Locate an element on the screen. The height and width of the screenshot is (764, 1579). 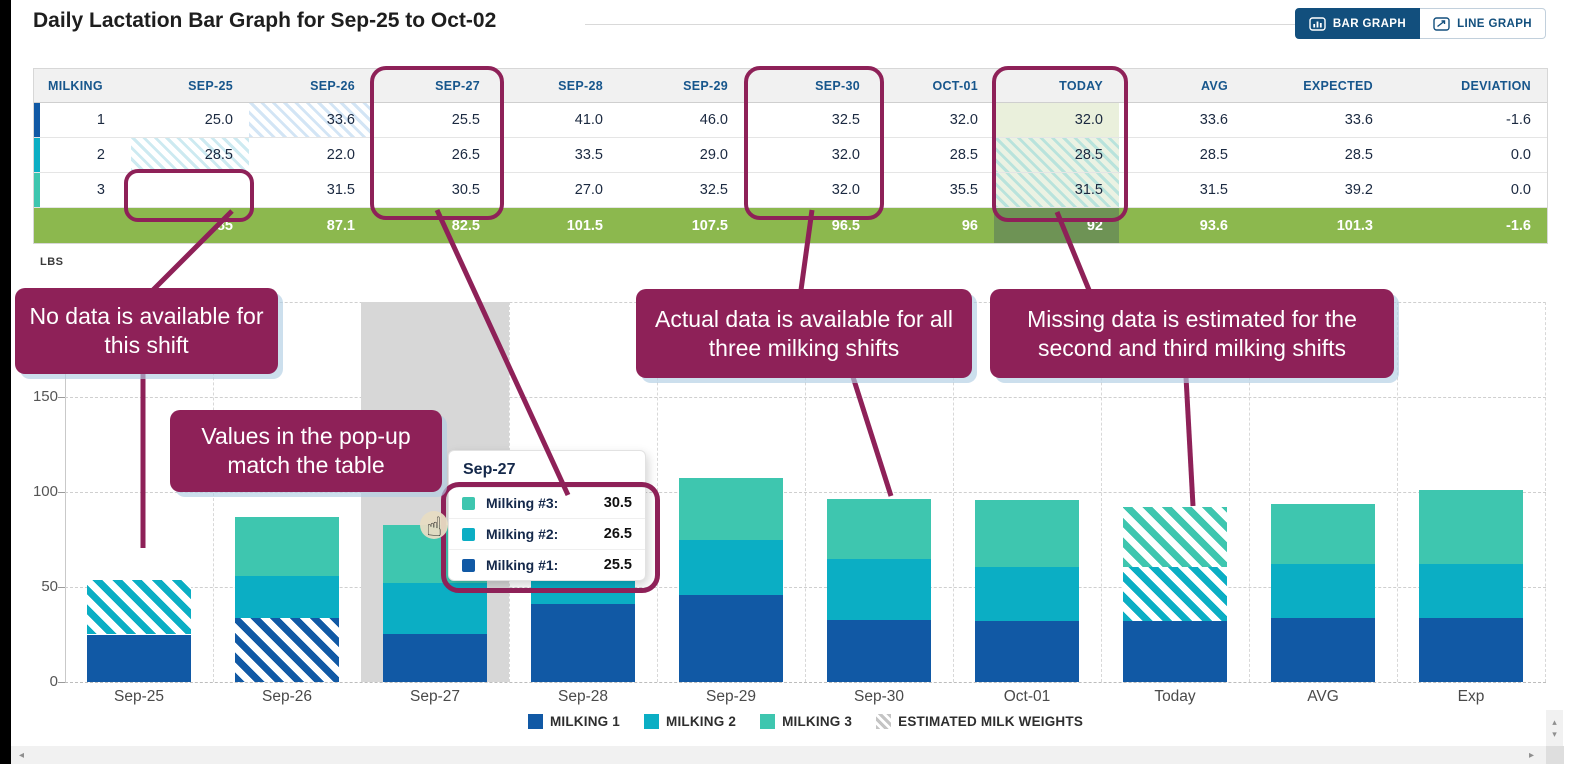
scroll-right-arrow-icon: ▸ is located at coordinates (1531, 755).